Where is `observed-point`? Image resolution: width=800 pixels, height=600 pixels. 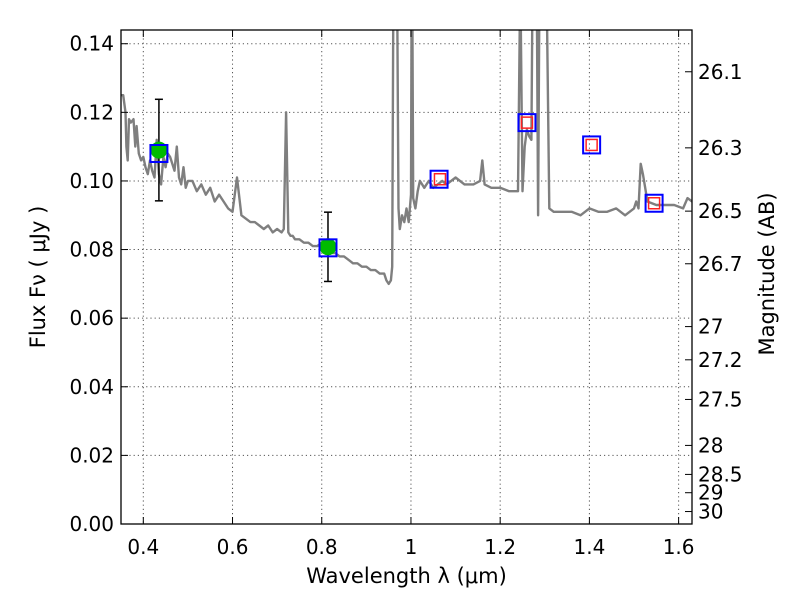 observed-point is located at coordinates (328, 247).